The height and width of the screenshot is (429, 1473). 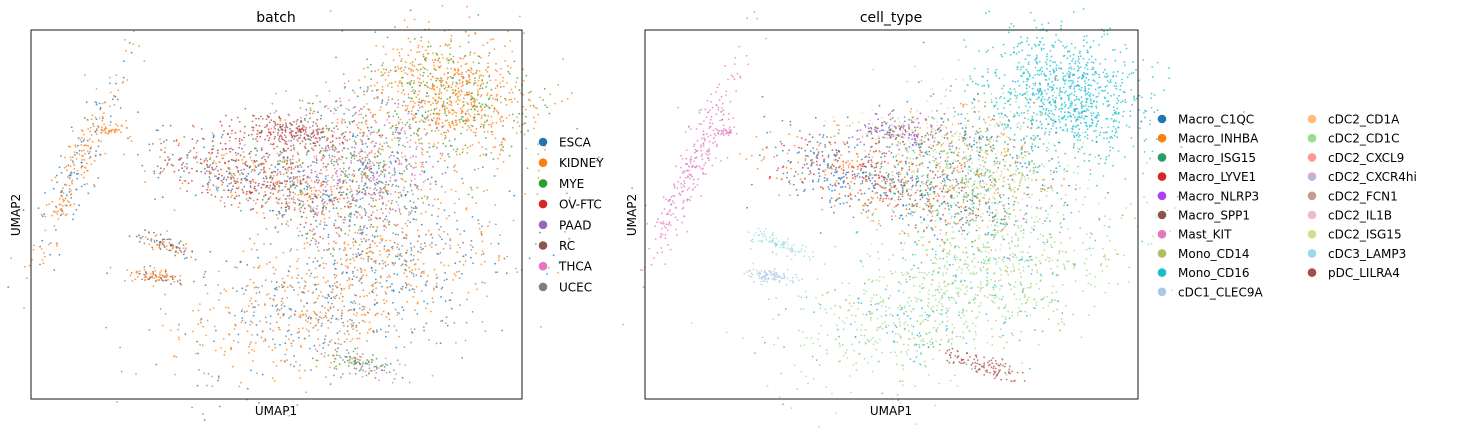 I want to click on legend-marker-ov-ftc, so click(x=543, y=204).